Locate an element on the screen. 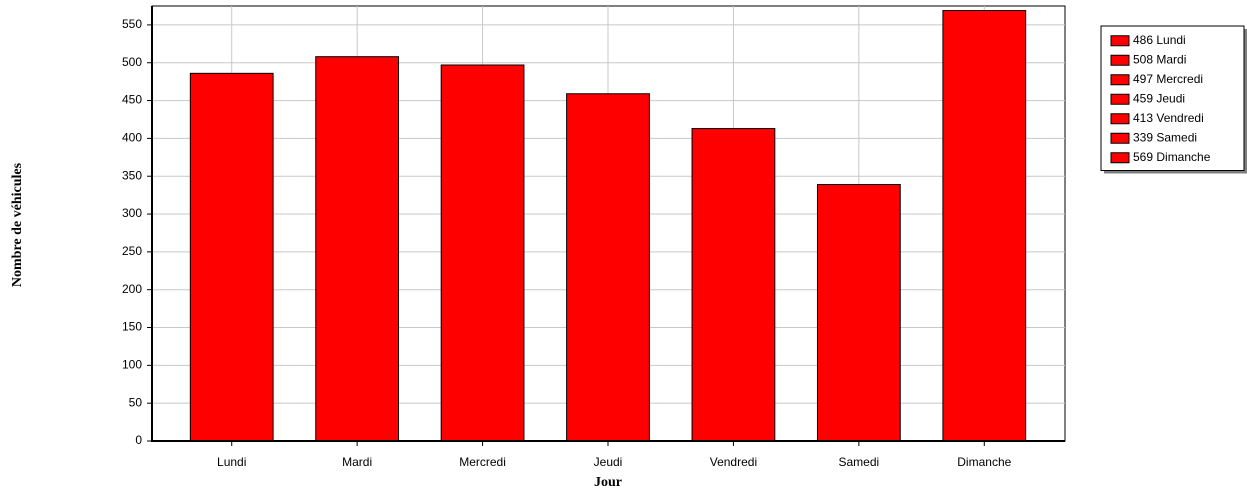 The height and width of the screenshot is (491, 1247). y-tick-label: 100 is located at coordinates (132, 365).